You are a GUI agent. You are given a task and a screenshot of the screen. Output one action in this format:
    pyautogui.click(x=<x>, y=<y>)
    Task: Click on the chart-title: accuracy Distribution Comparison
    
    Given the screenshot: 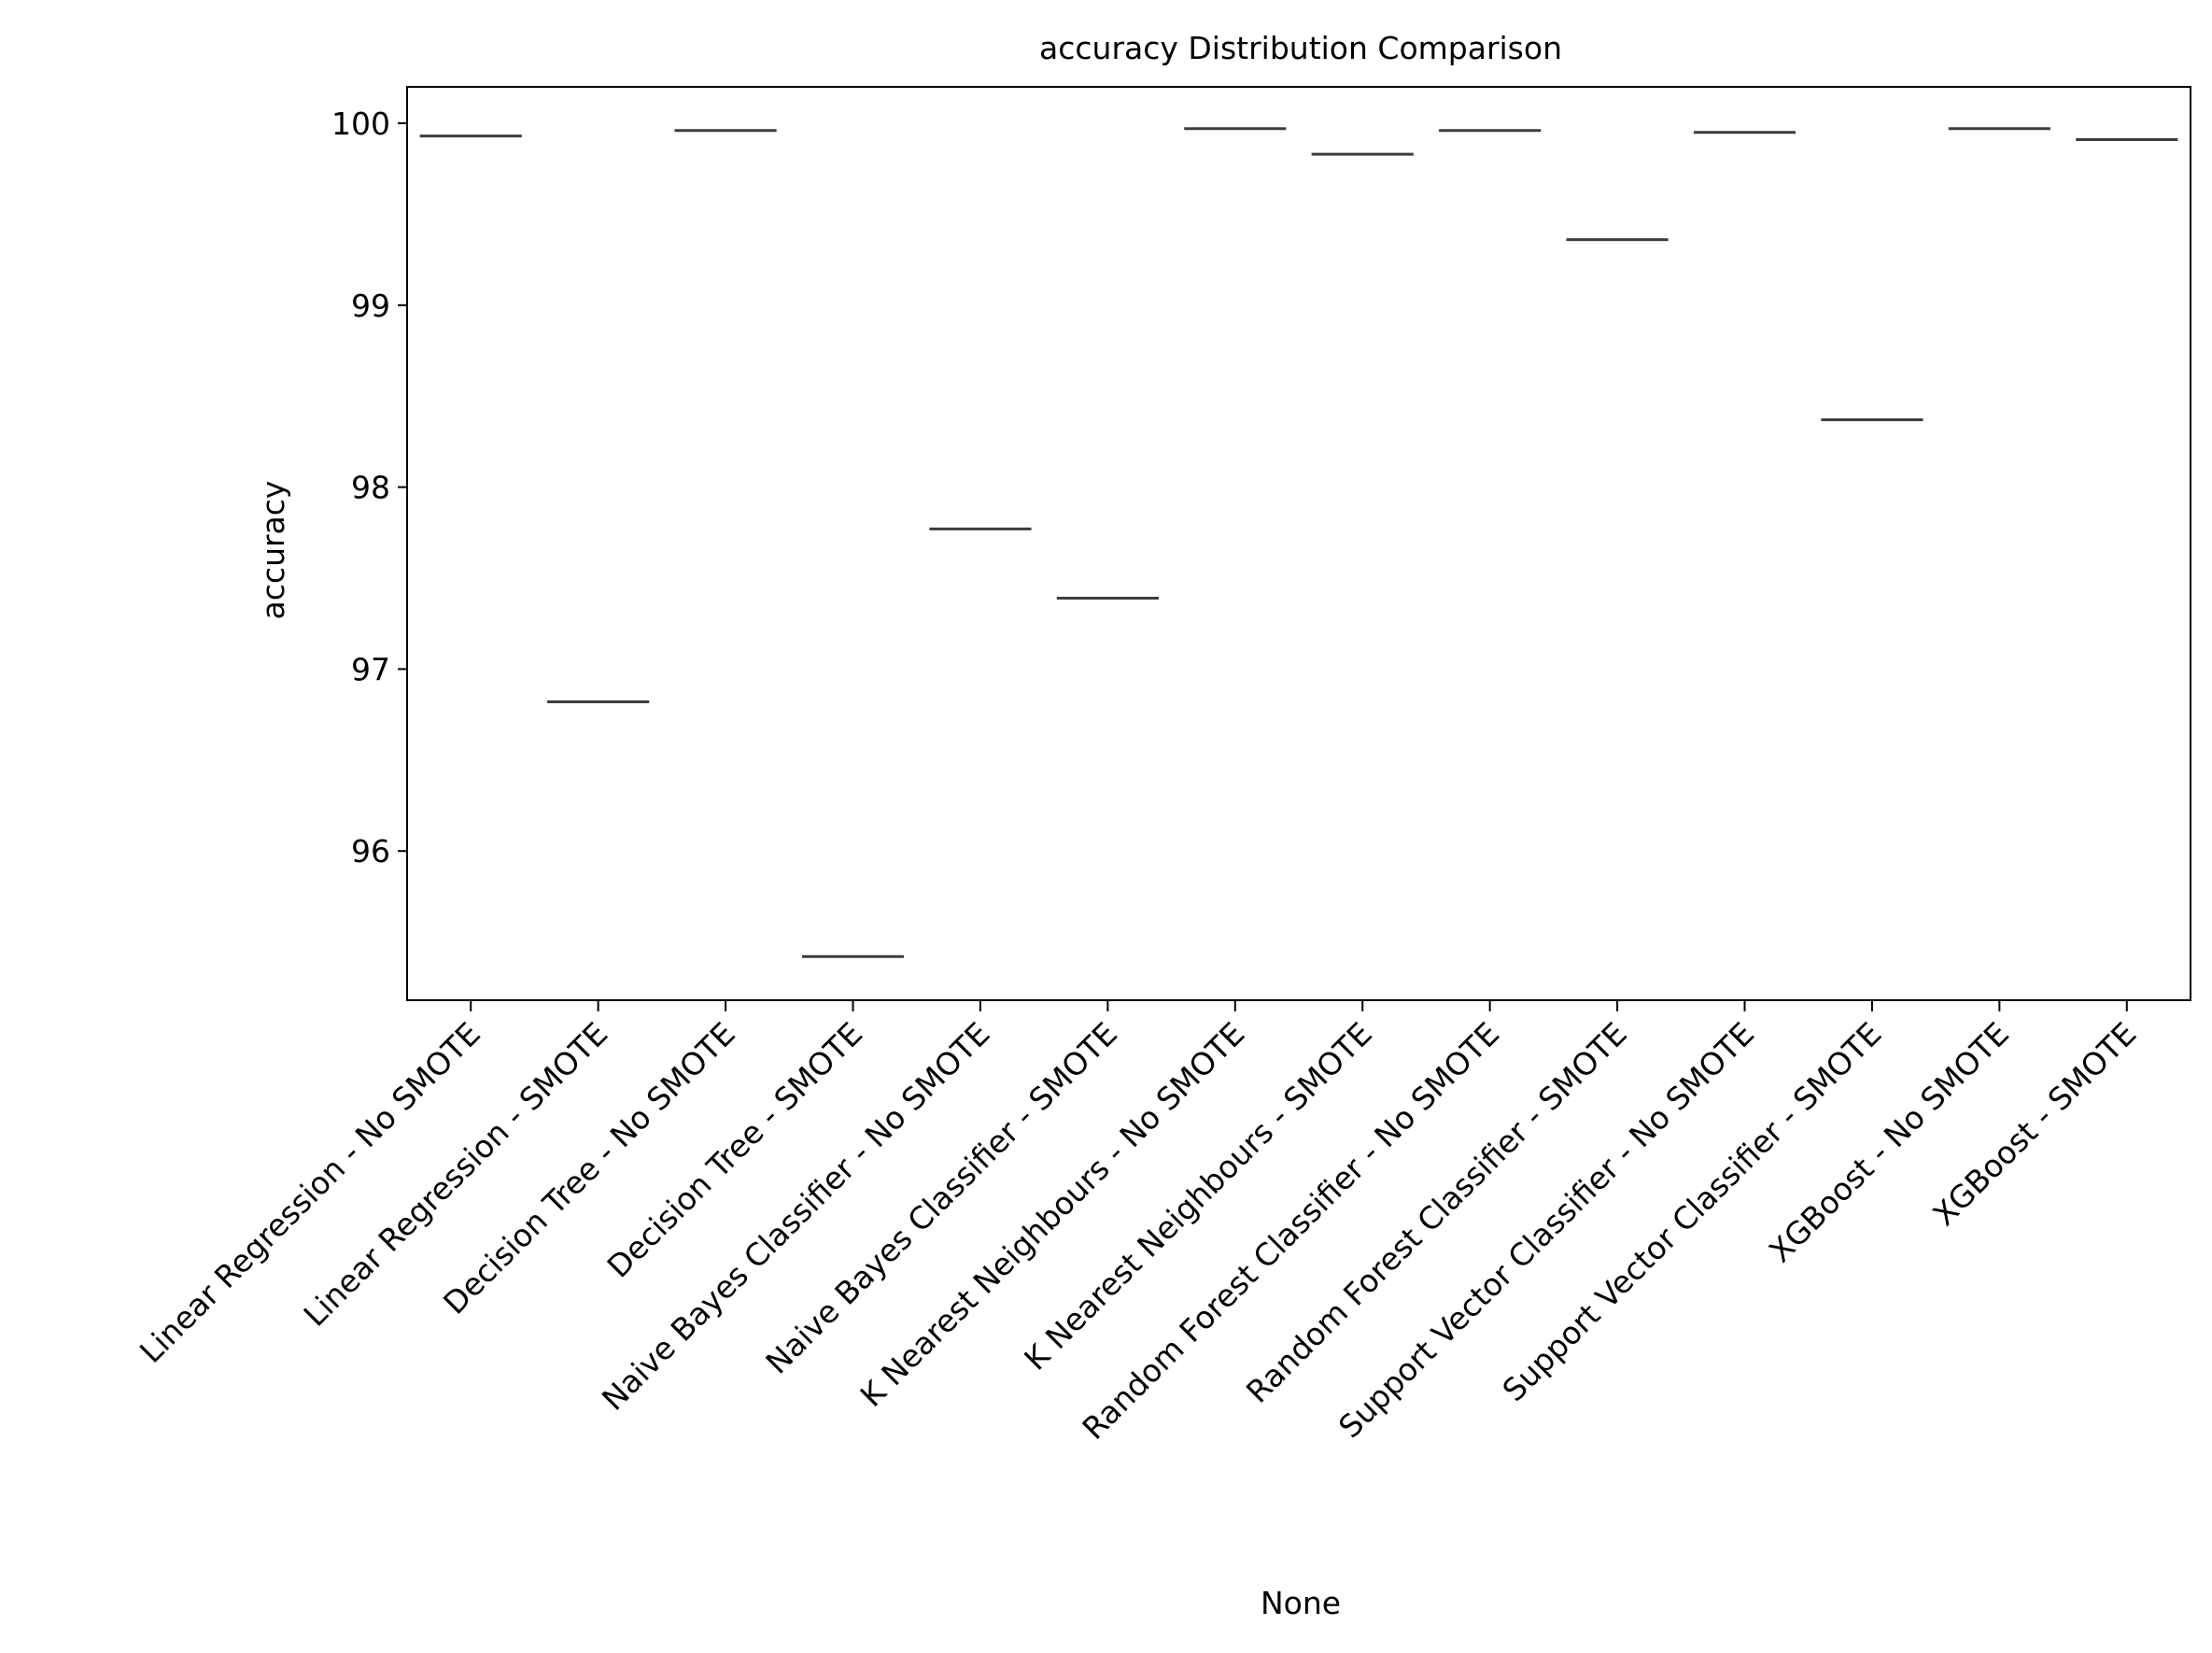 What is the action you would take?
    pyautogui.click(x=1300, y=48)
    